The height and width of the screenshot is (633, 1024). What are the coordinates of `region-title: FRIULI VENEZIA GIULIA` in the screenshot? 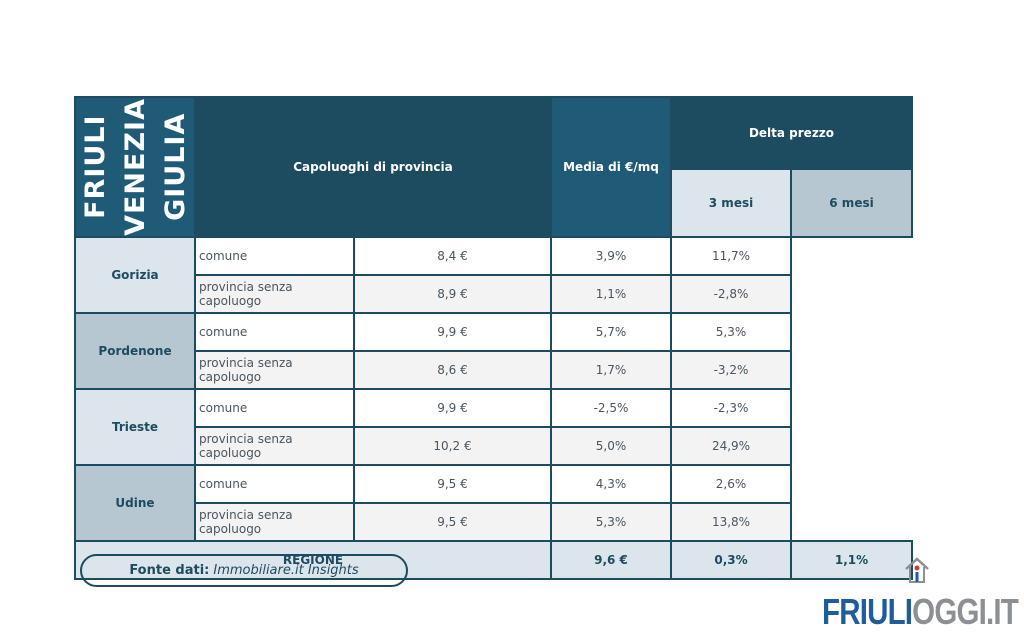 It's located at (135, 167).